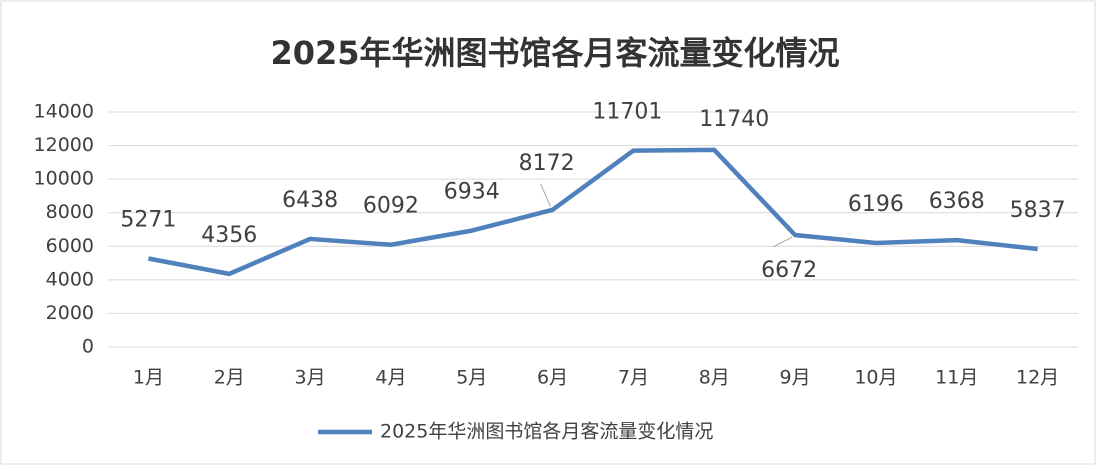  I want to click on data-label: 11740, so click(734, 119).